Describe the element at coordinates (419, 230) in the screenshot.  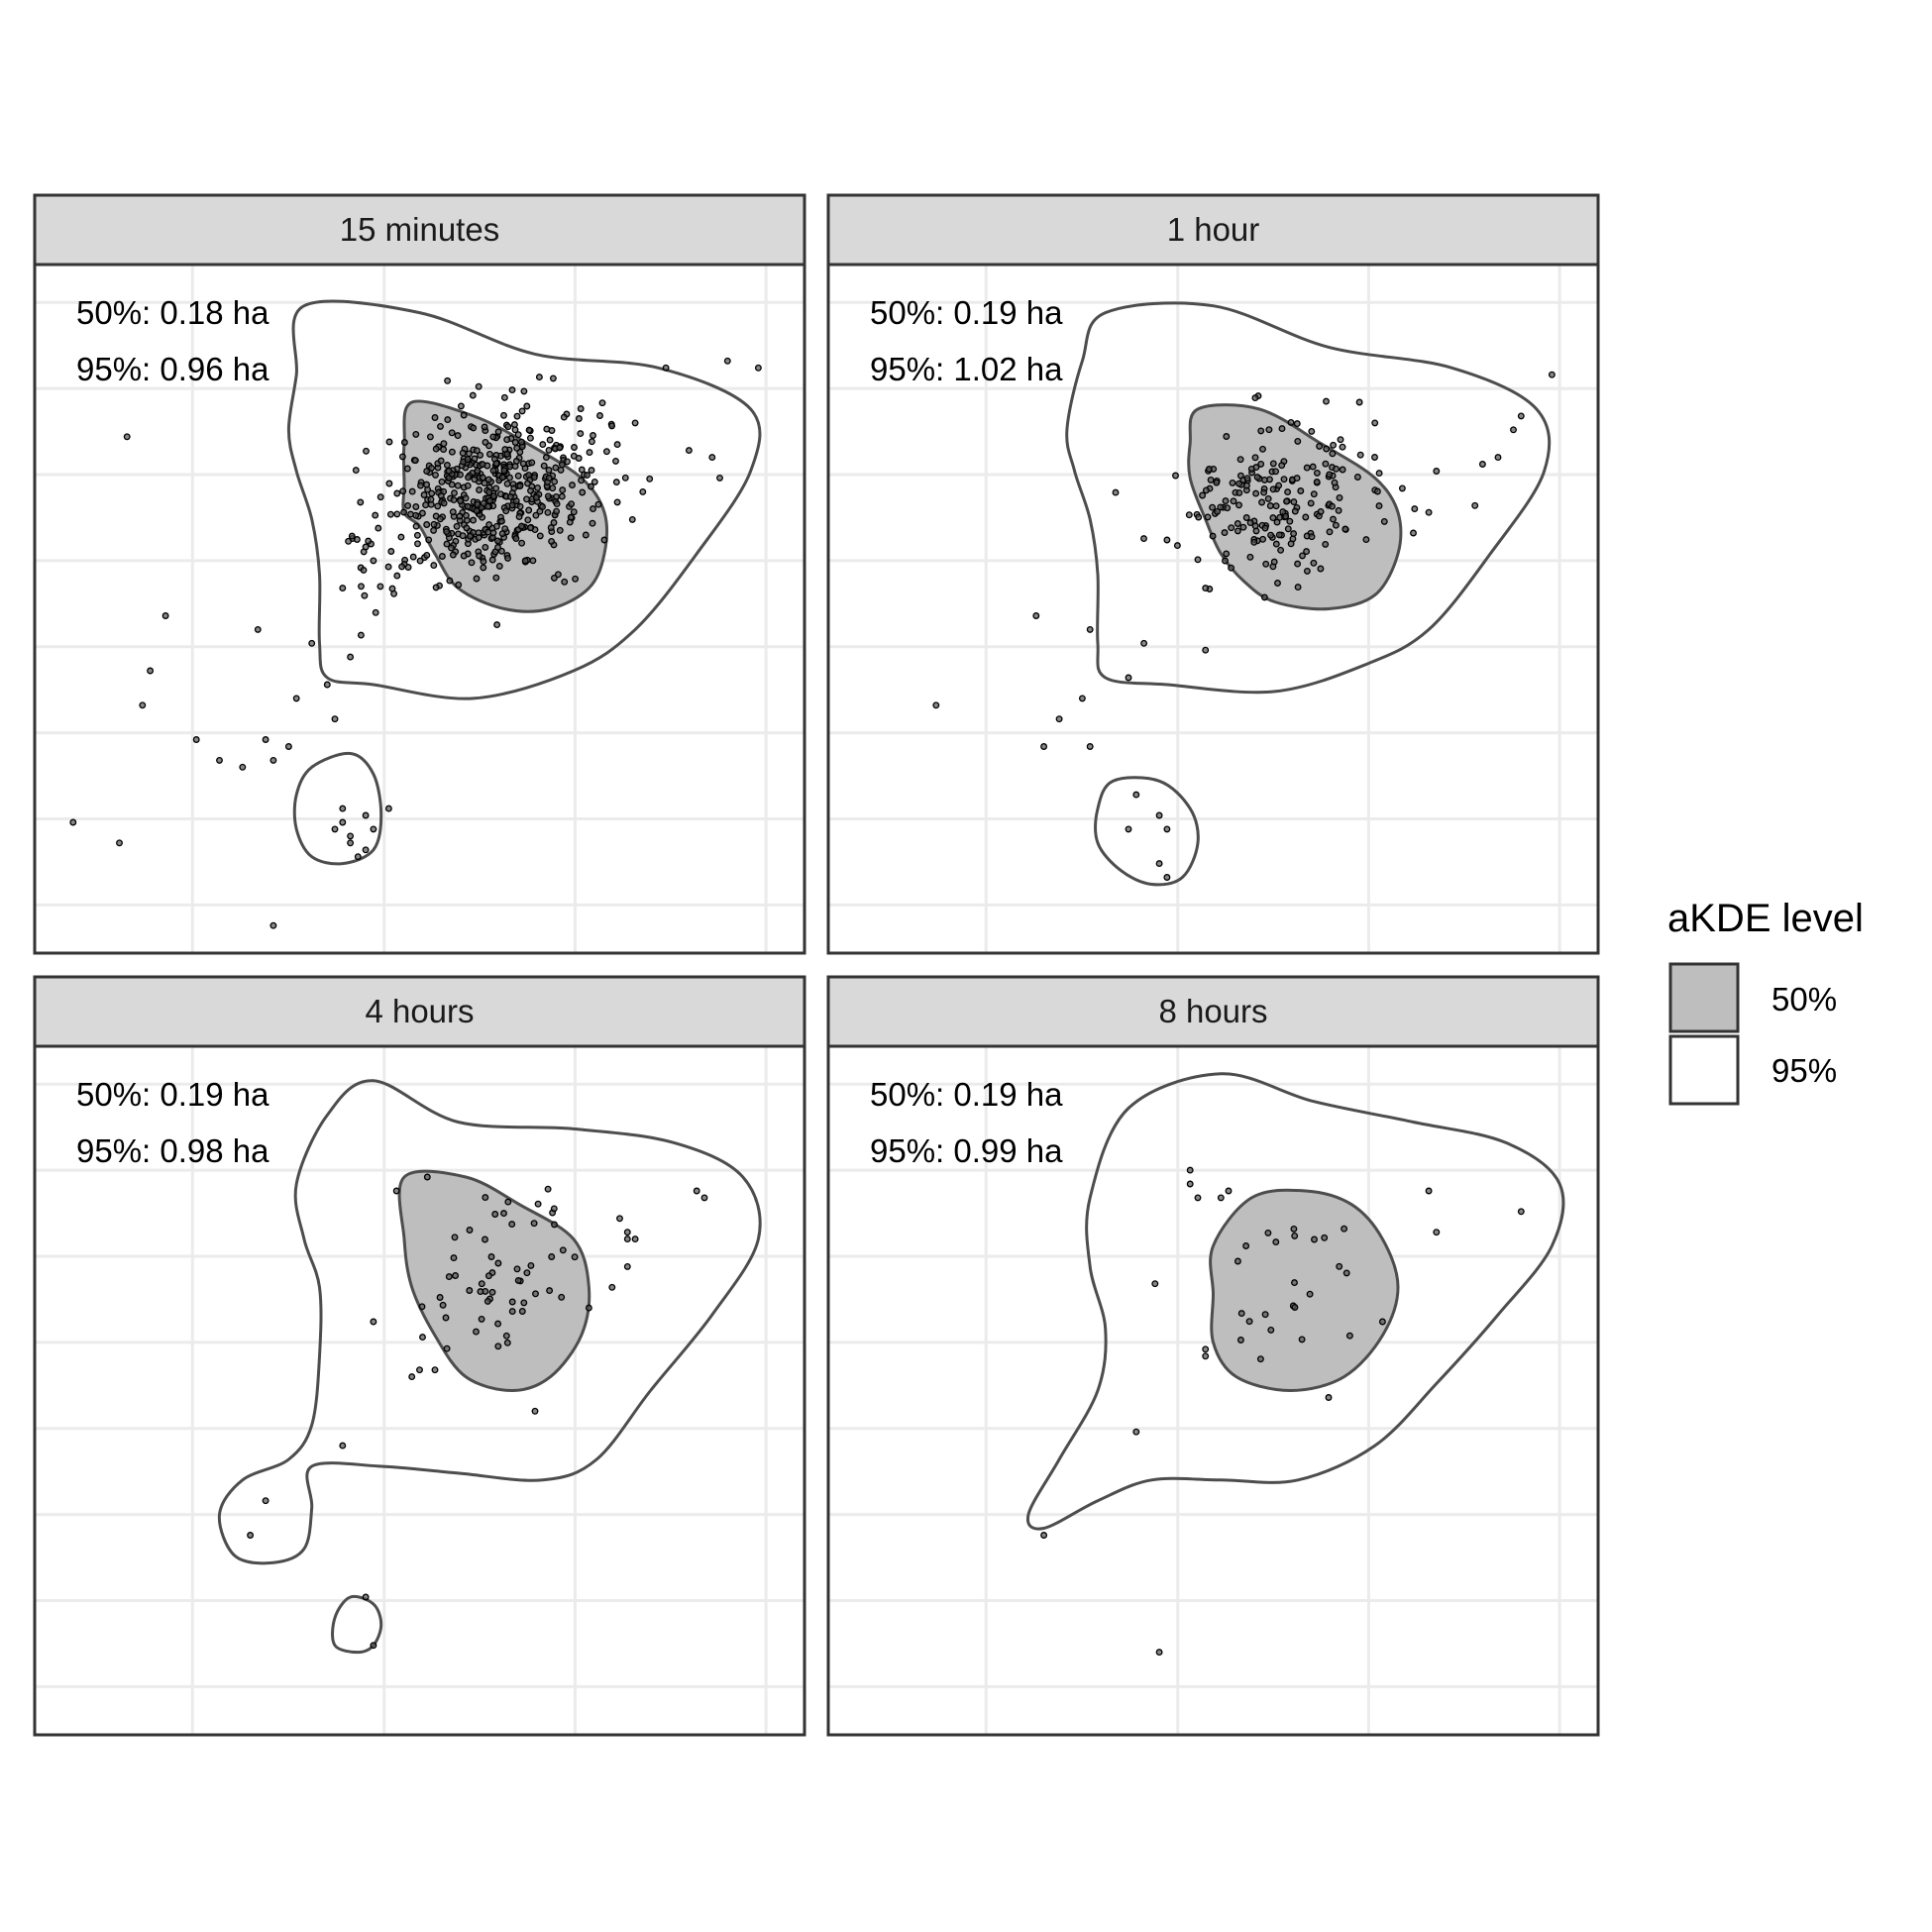
I see `strip-15-minutes` at that location.